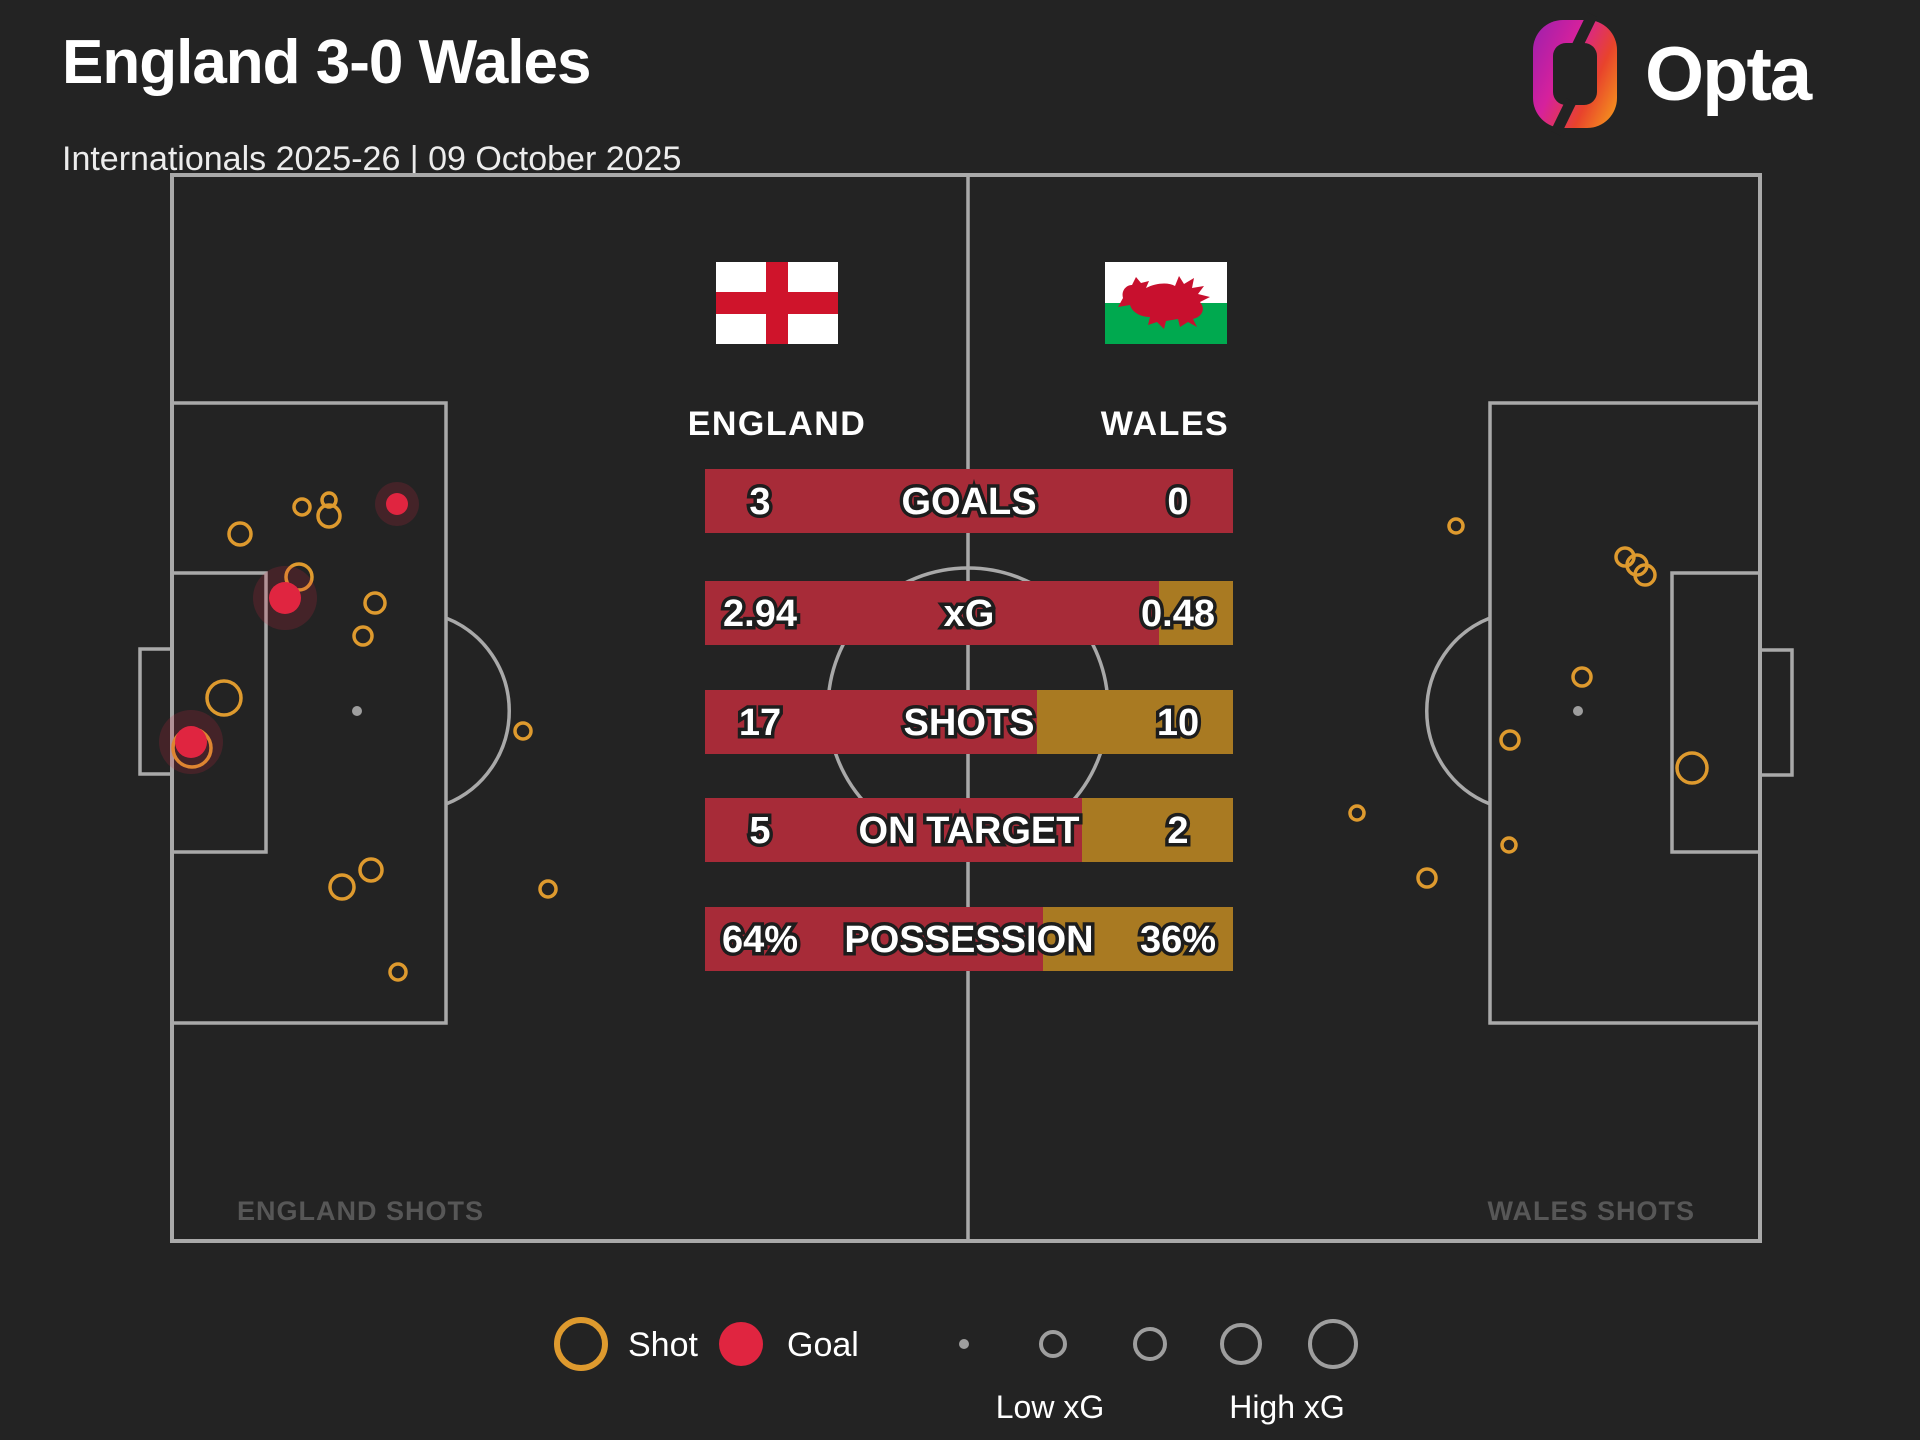 The image size is (1920, 1440). I want to click on stat-name: xG, so click(969, 614).